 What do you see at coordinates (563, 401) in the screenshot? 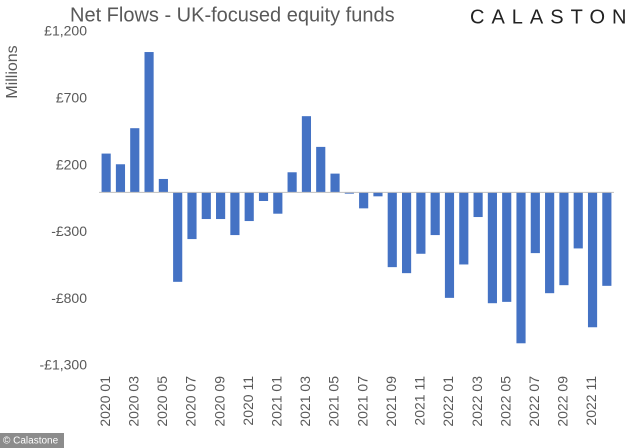
I see `x-tick-label: 2022 09` at bounding box center [563, 401].